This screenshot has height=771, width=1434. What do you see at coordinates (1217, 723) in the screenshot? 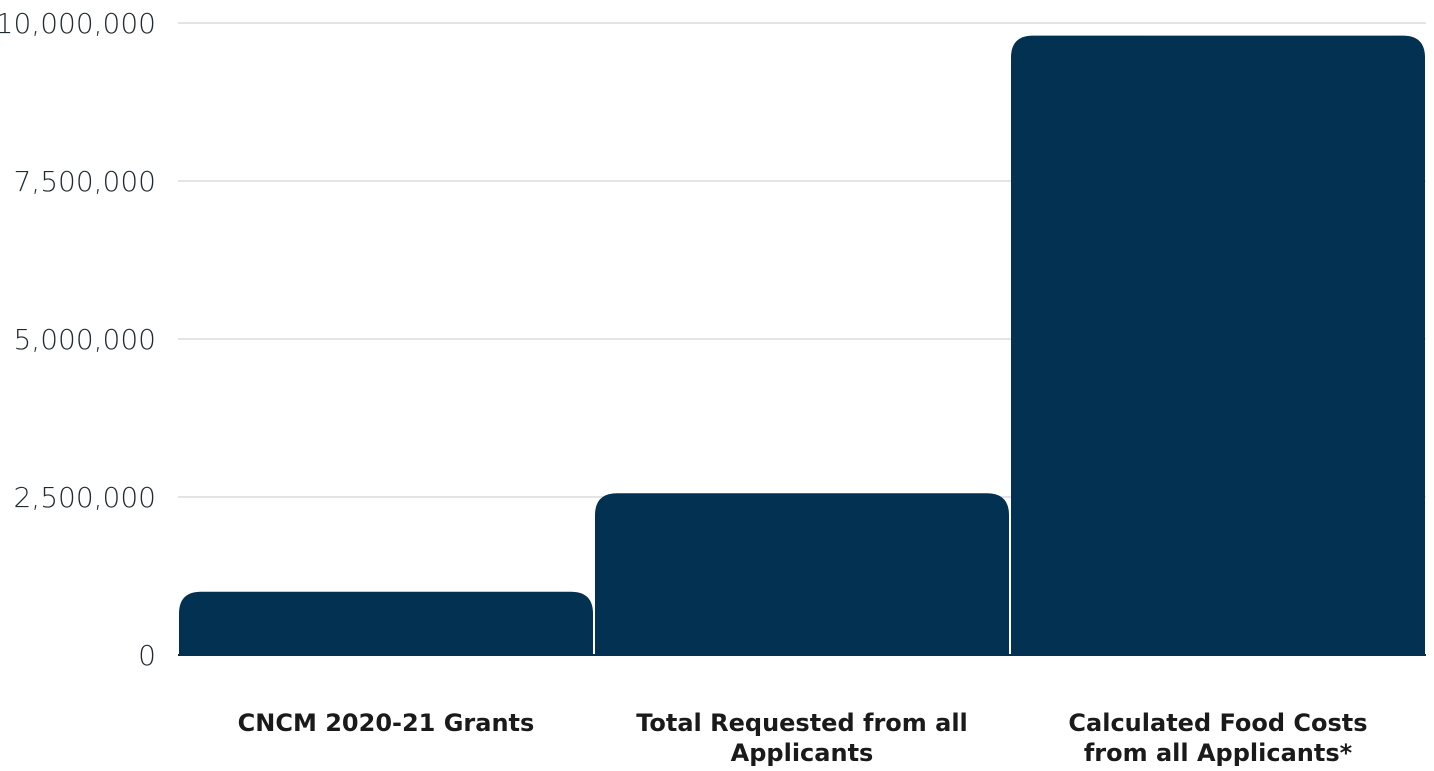
I see `x-category-label-line: Calculated Food Costs` at bounding box center [1217, 723].